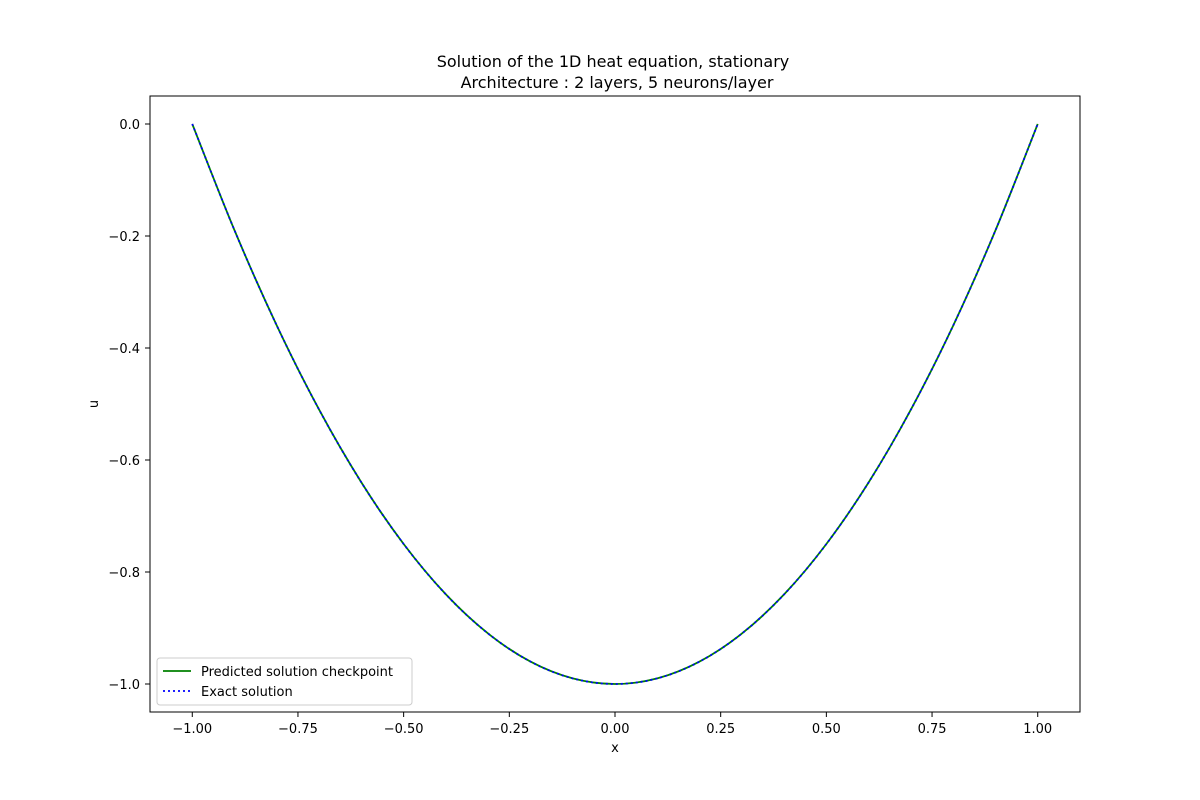 Image resolution: width=1200 pixels, height=800 pixels. I want to click on legend-label-exact: Exact solution, so click(247, 692).